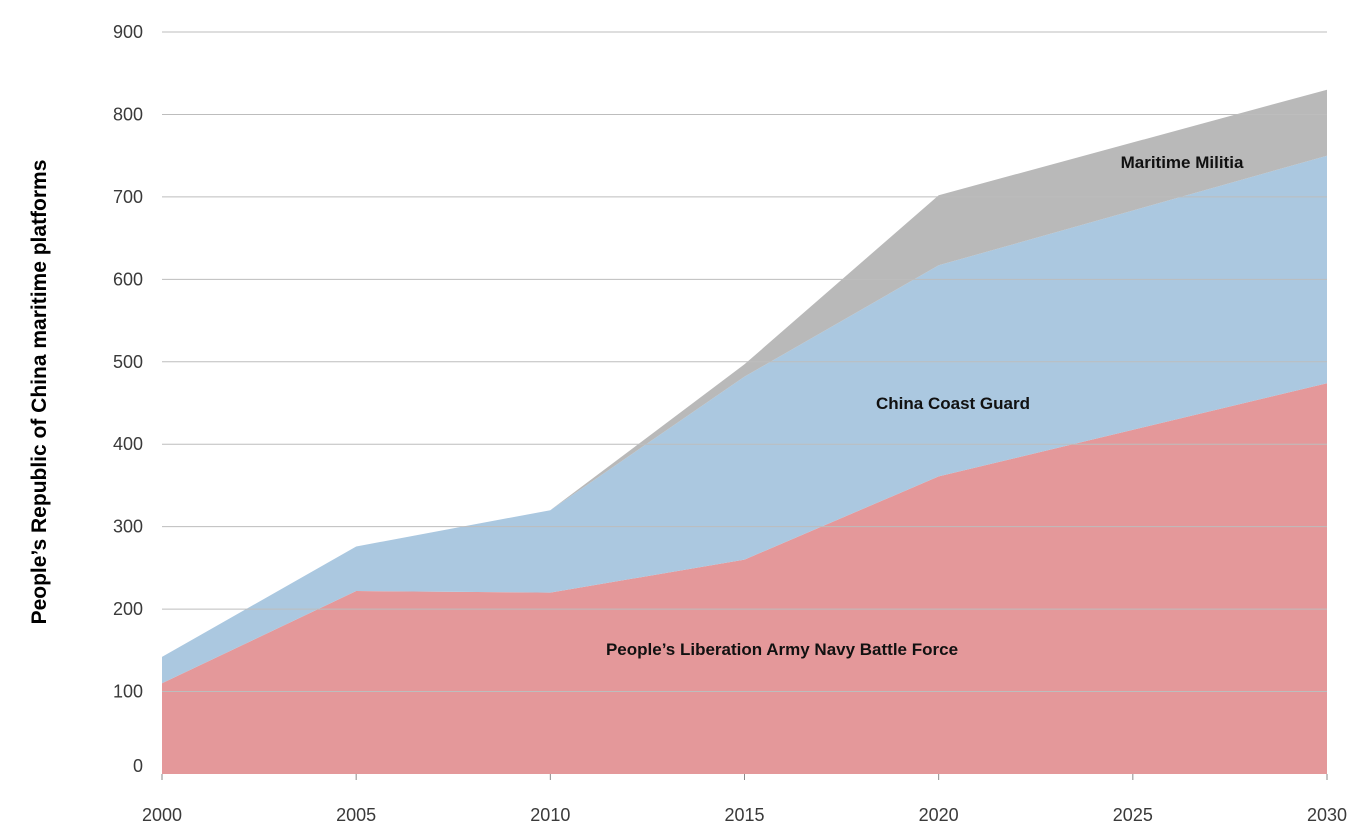 Image resolution: width=1353 pixels, height=837 pixels. Describe the element at coordinates (550, 815) in the screenshot. I see `x-tick-label: 2010` at that location.